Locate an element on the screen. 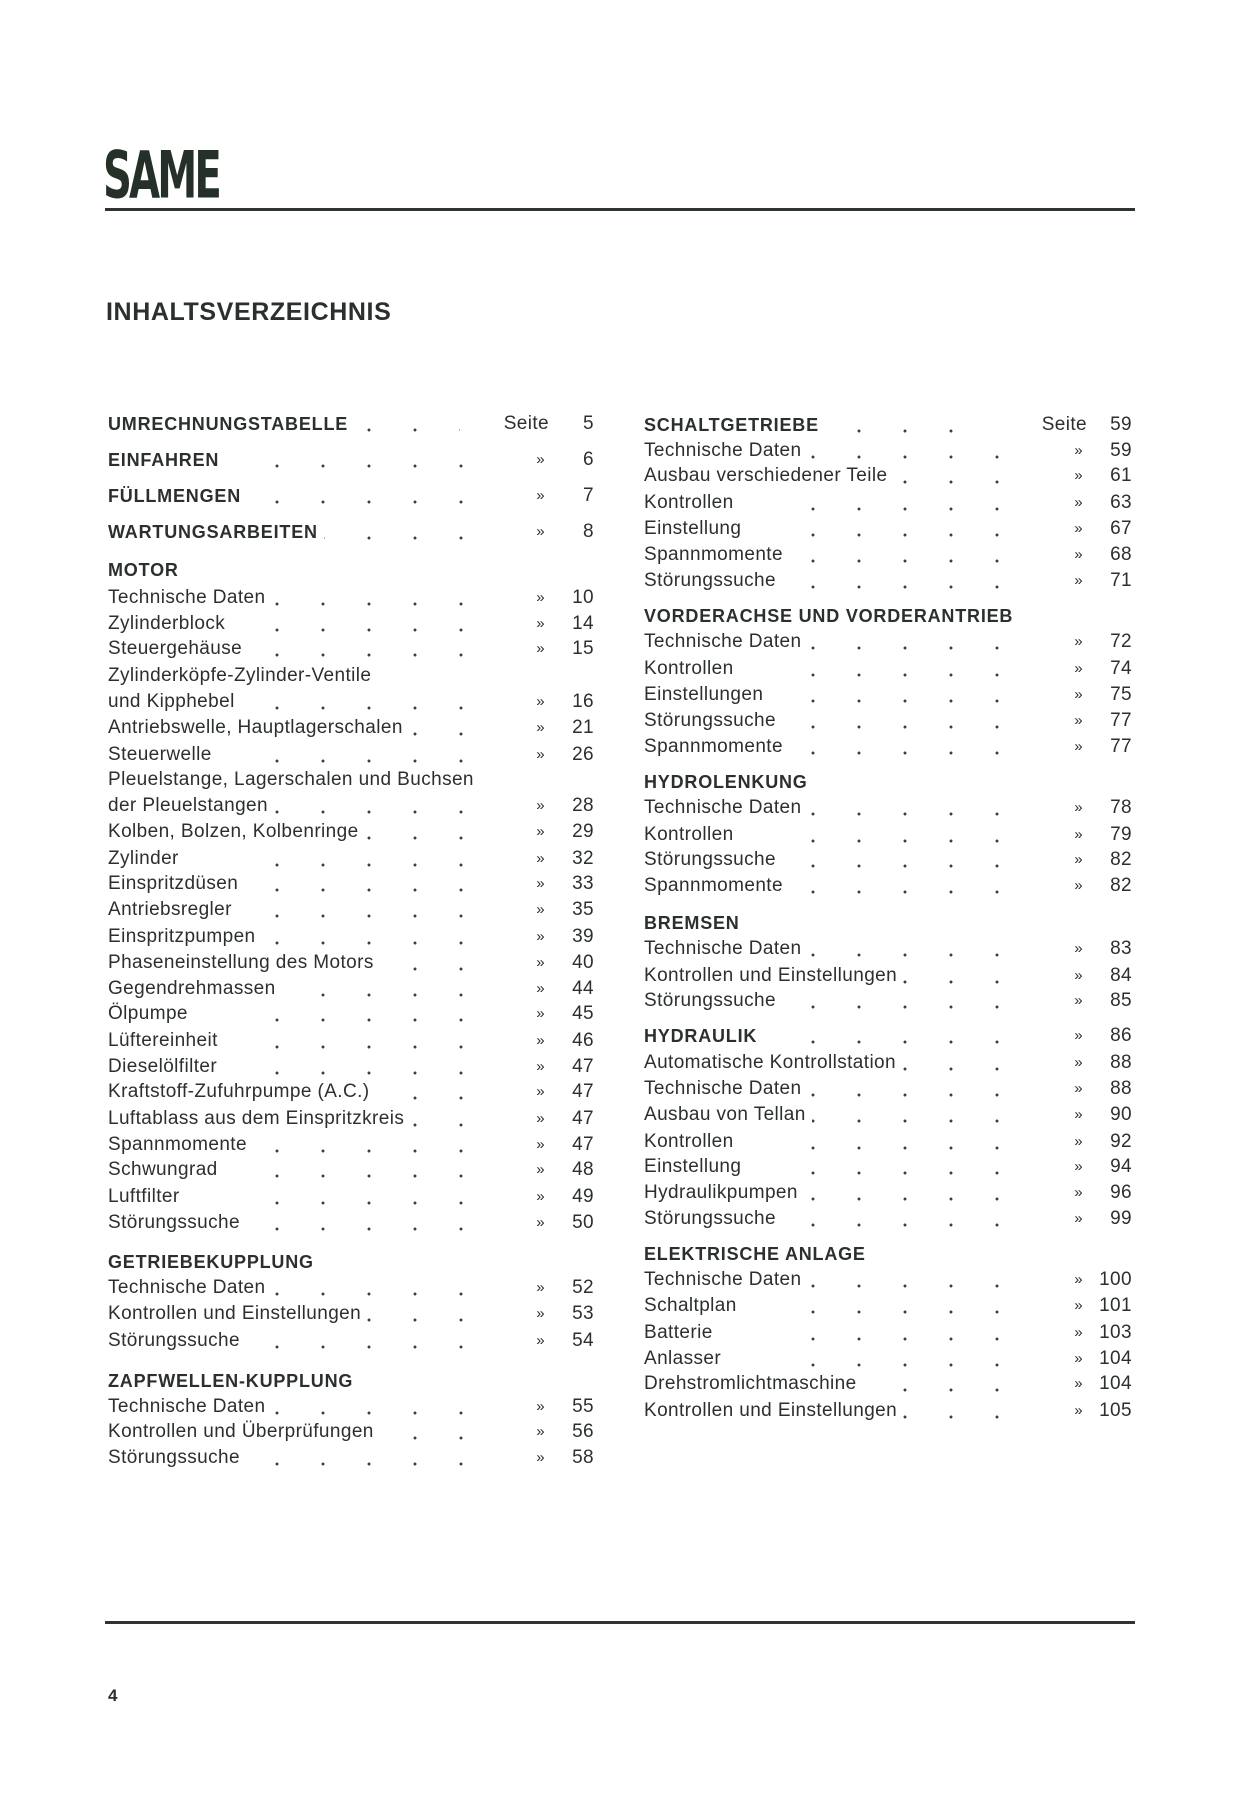 Image resolution: width=1259 pixels, height=1800 pixels. toc-entry: Ausbau von Tellan » 90 is located at coordinates (888, 1115).